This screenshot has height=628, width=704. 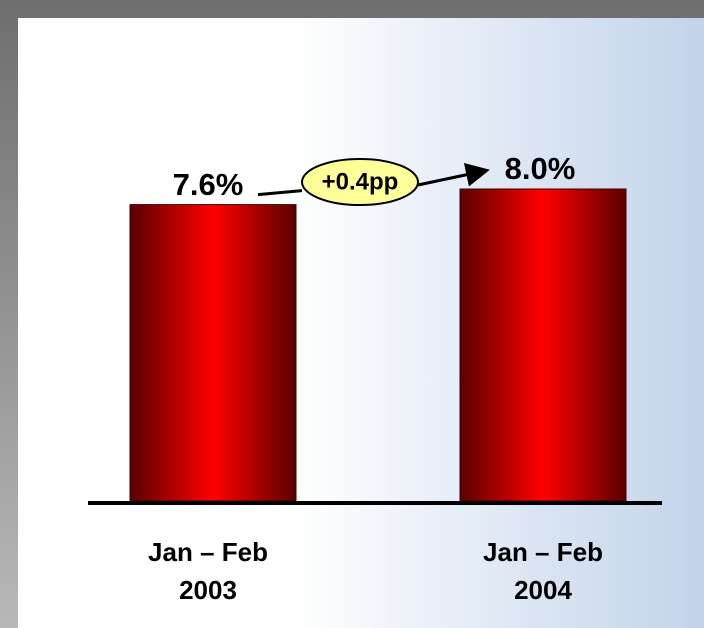 What do you see at coordinates (540, 168) in the screenshot?
I see `value-label: 8.0%` at bounding box center [540, 168].